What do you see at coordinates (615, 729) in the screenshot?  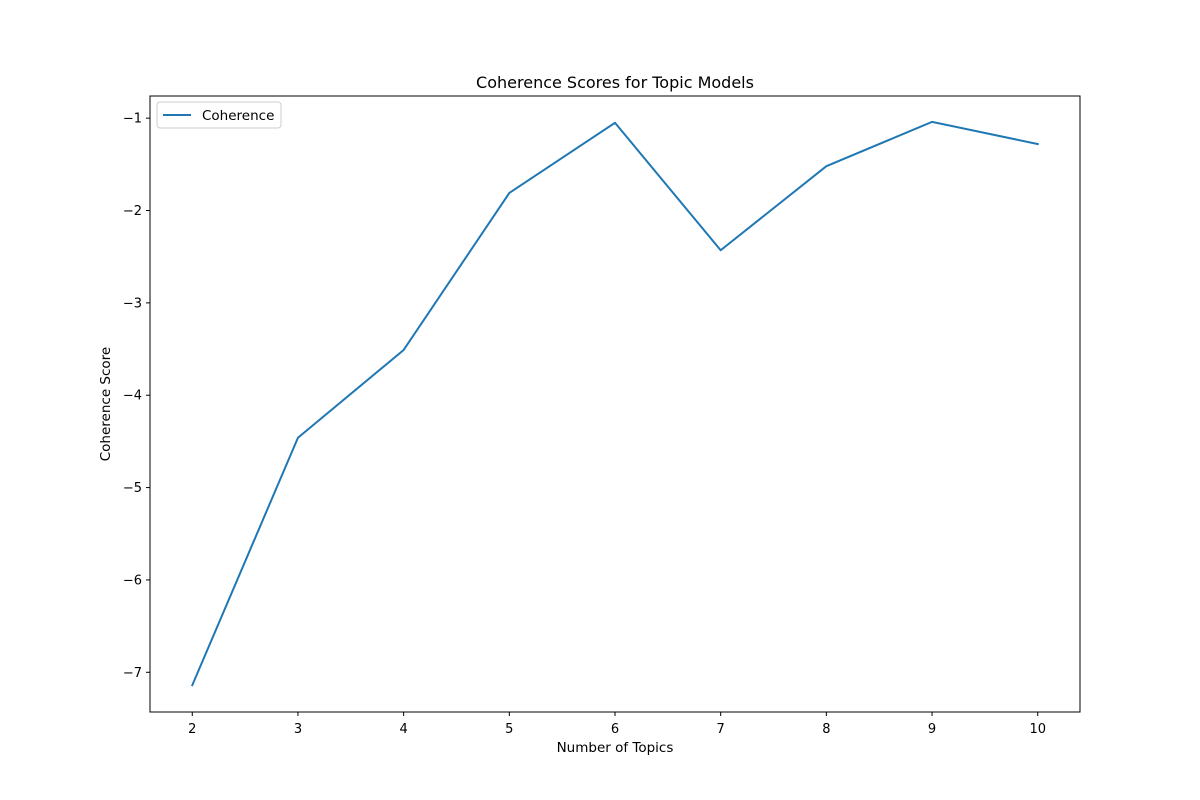 I see `x-tick-label: 6` at bounding box center [615, 729].